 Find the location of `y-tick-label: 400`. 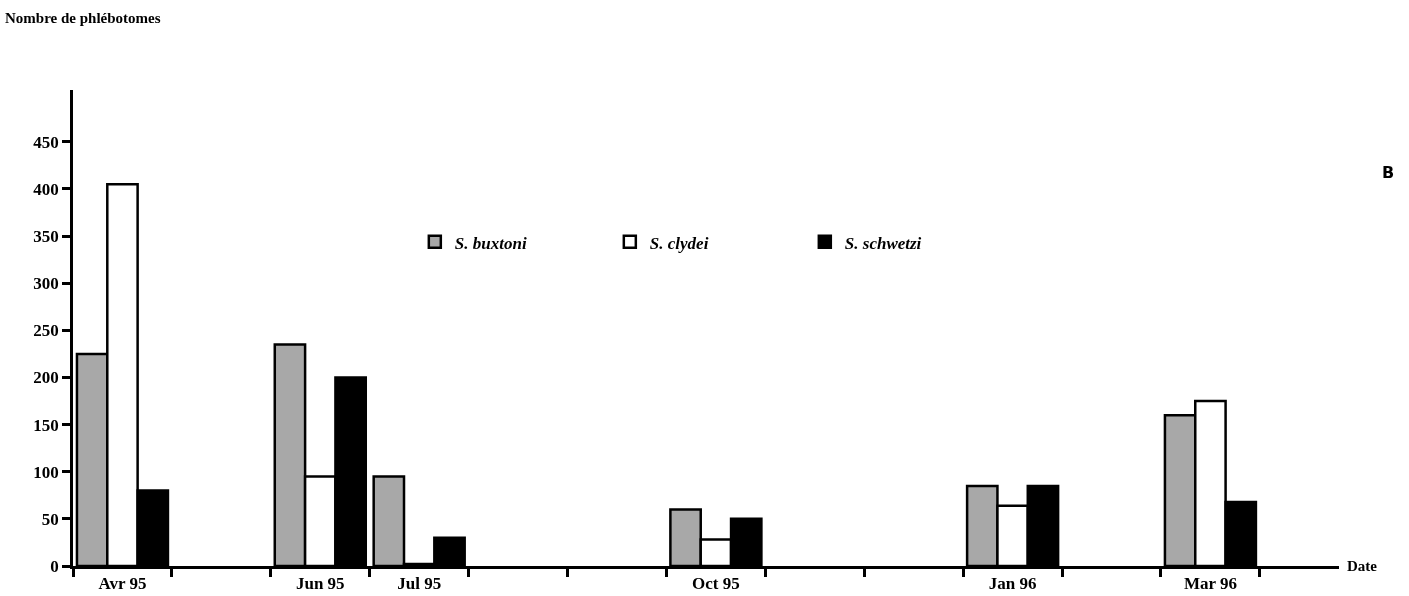

y-tick-label: 400 is located at coordinates (46, 189).